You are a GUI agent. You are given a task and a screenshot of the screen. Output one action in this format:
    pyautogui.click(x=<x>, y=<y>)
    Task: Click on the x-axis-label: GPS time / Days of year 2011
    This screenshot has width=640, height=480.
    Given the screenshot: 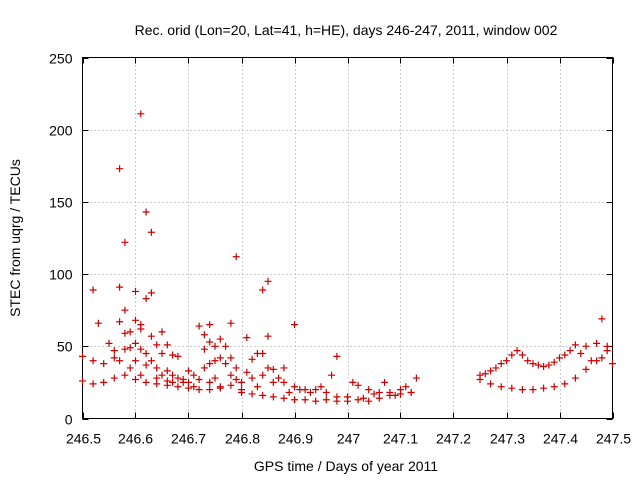 What is the action you would take?
    pyautogui.click(x=346, y=466)
    